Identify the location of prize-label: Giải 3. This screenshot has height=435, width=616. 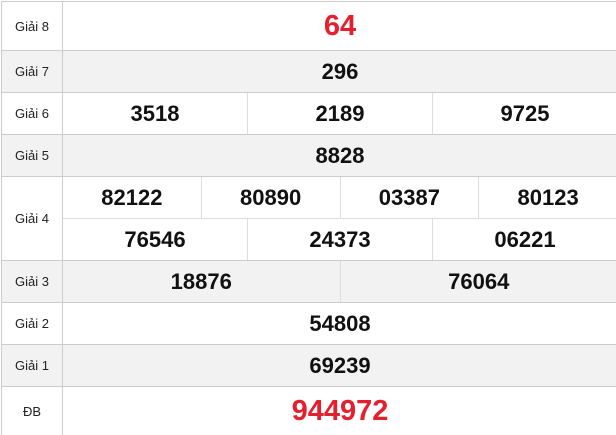
(32, 281).